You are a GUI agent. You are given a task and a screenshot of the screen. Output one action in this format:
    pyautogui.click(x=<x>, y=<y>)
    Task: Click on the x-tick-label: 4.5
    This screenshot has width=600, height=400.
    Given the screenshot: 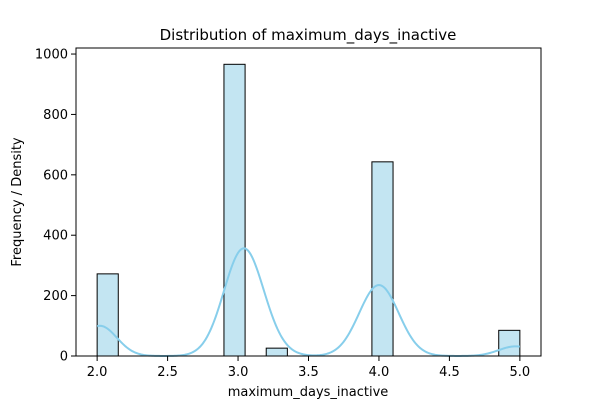 What is the action you would take?
    pyautogui.click(x=449, y=372)
    